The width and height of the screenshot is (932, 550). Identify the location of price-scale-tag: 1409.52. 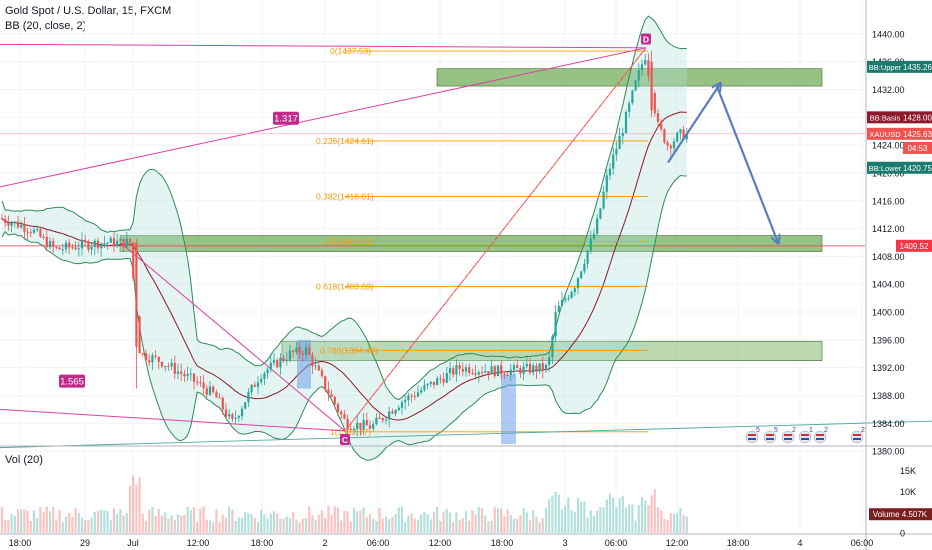
(914, 245).